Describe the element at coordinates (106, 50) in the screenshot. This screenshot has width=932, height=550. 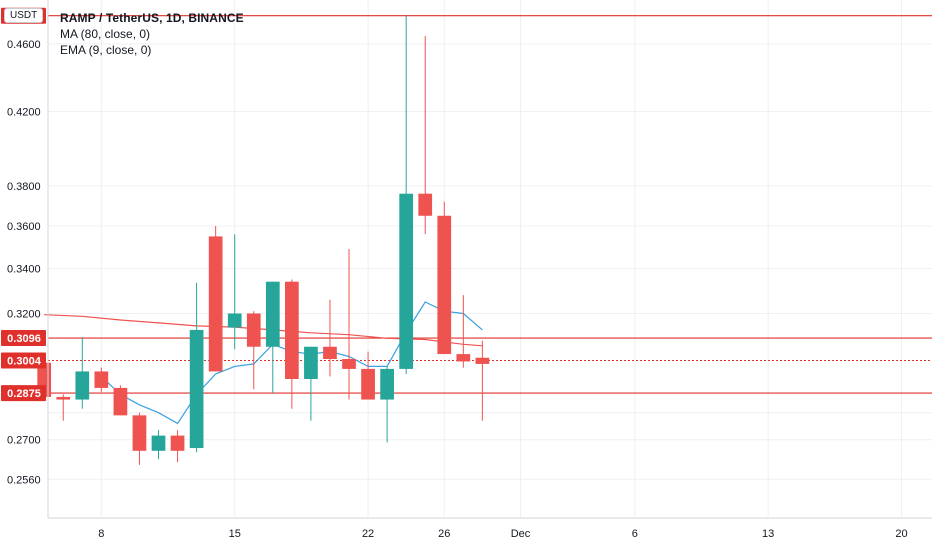
I see `ema-indicator-label: EMA (9, close, 0)` at that location.